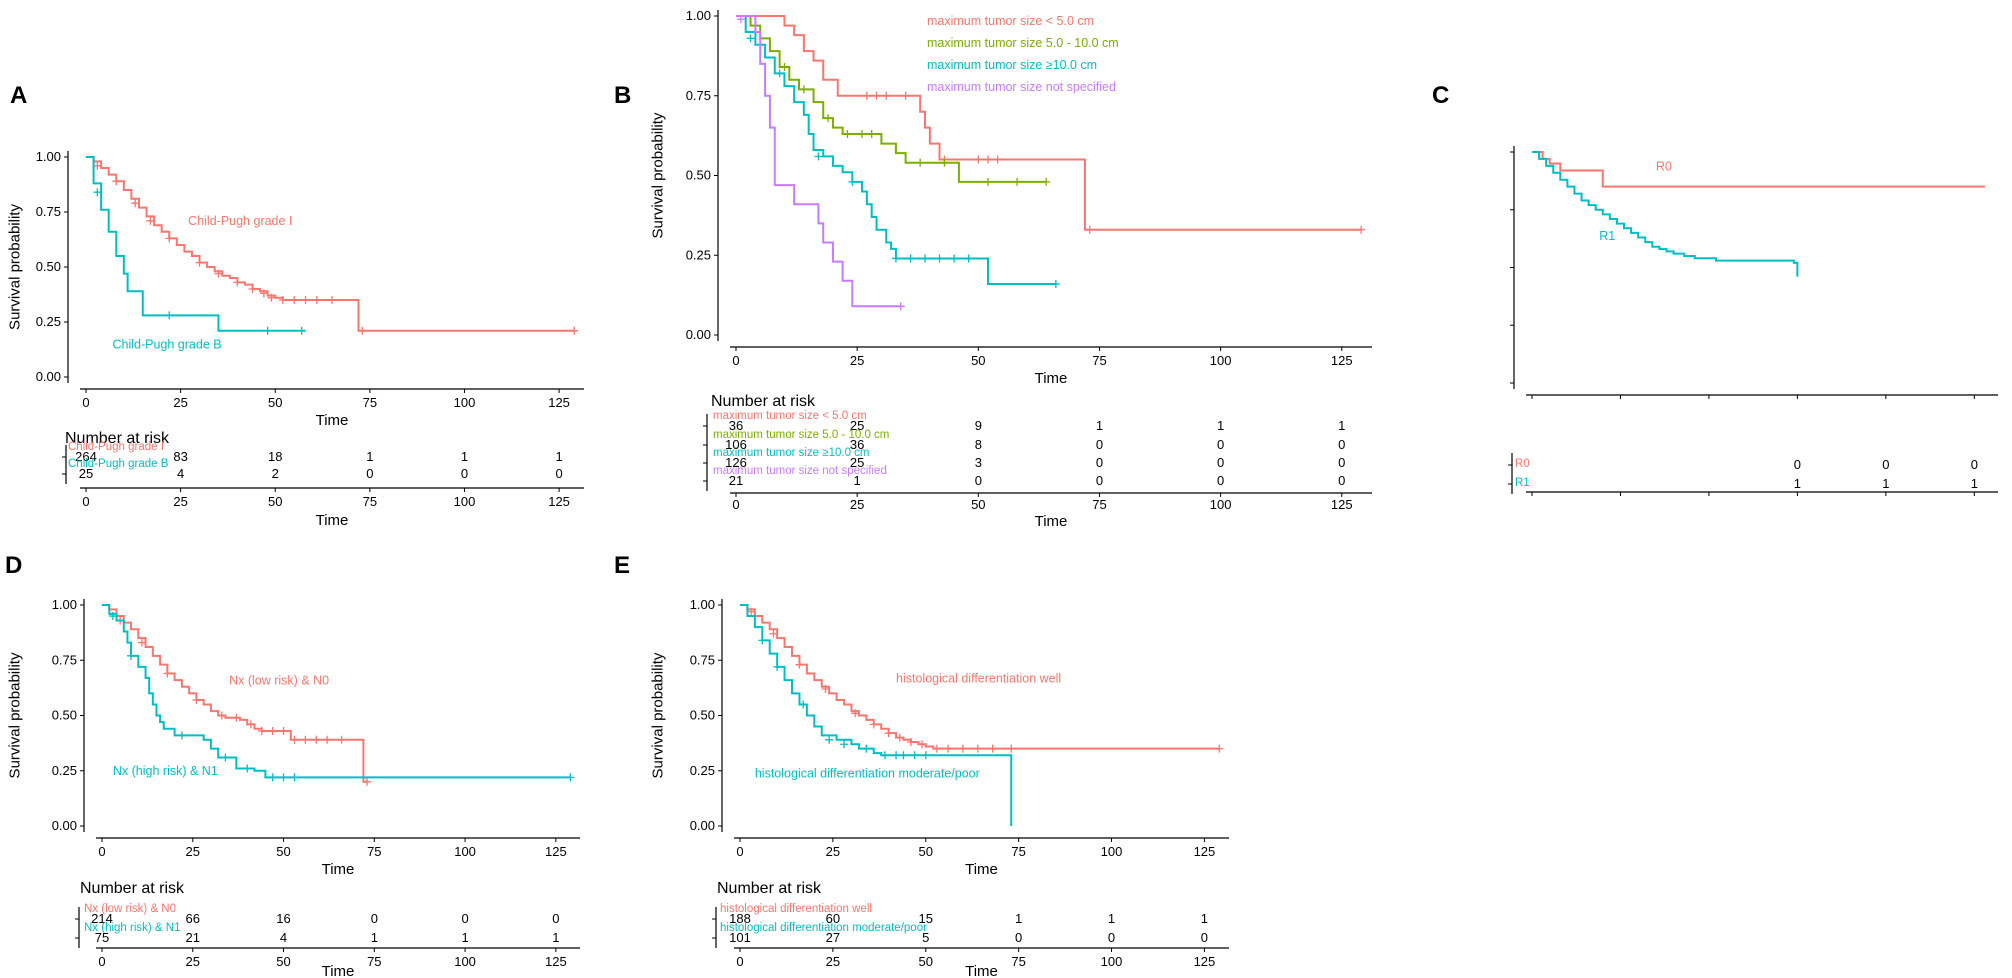 The image size is (2012, 978). Describe the element at coordinates (130, 909) in the screenshot. I see `risk-row-label: Nx (low risk) & N0` at that location.